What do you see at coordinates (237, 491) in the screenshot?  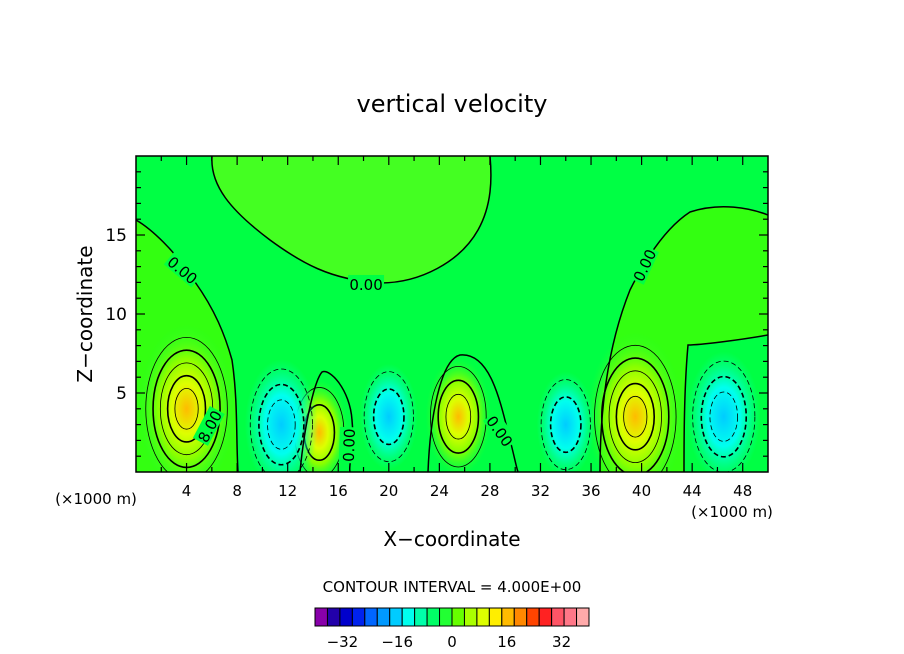 I see `x-tick-label: 8` at bounding box center [237, 491].